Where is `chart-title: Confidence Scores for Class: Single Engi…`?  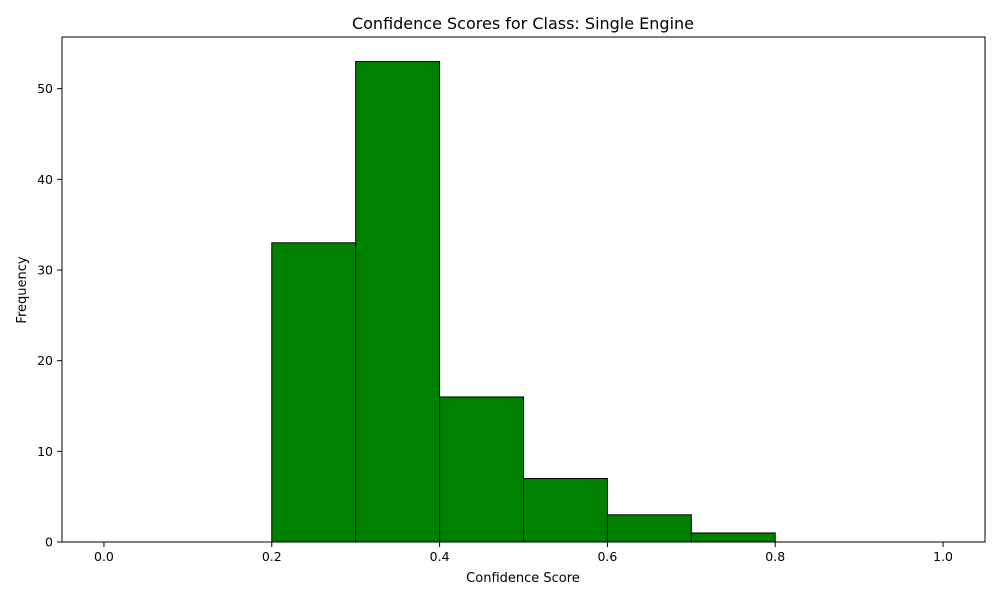 chart-title: Confidence Scores for Class: Single Engi… is located at coordinates (523, 23).